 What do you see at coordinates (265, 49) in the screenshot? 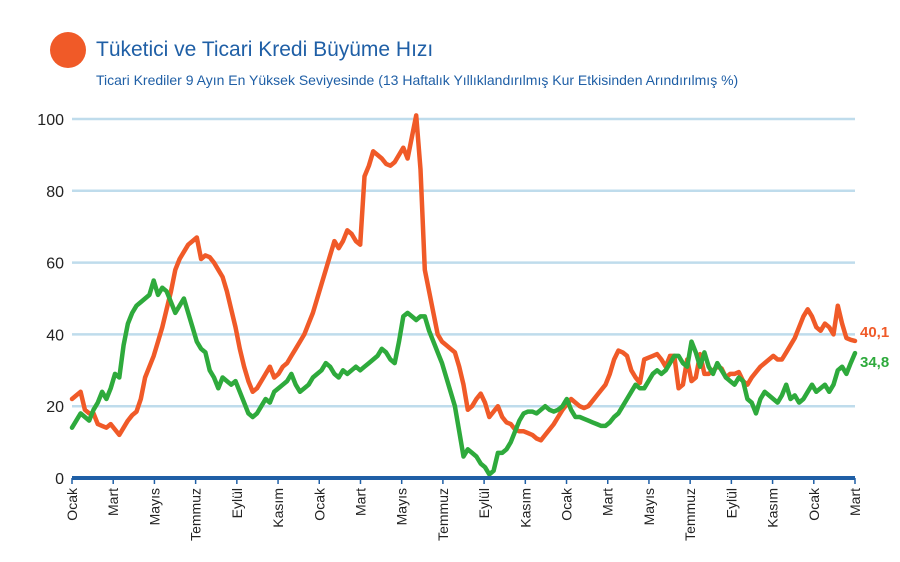
I see `chart-title: Tüketici ve Ticari Kredi Büyüme Hızı` at bounding box center [265, 49].